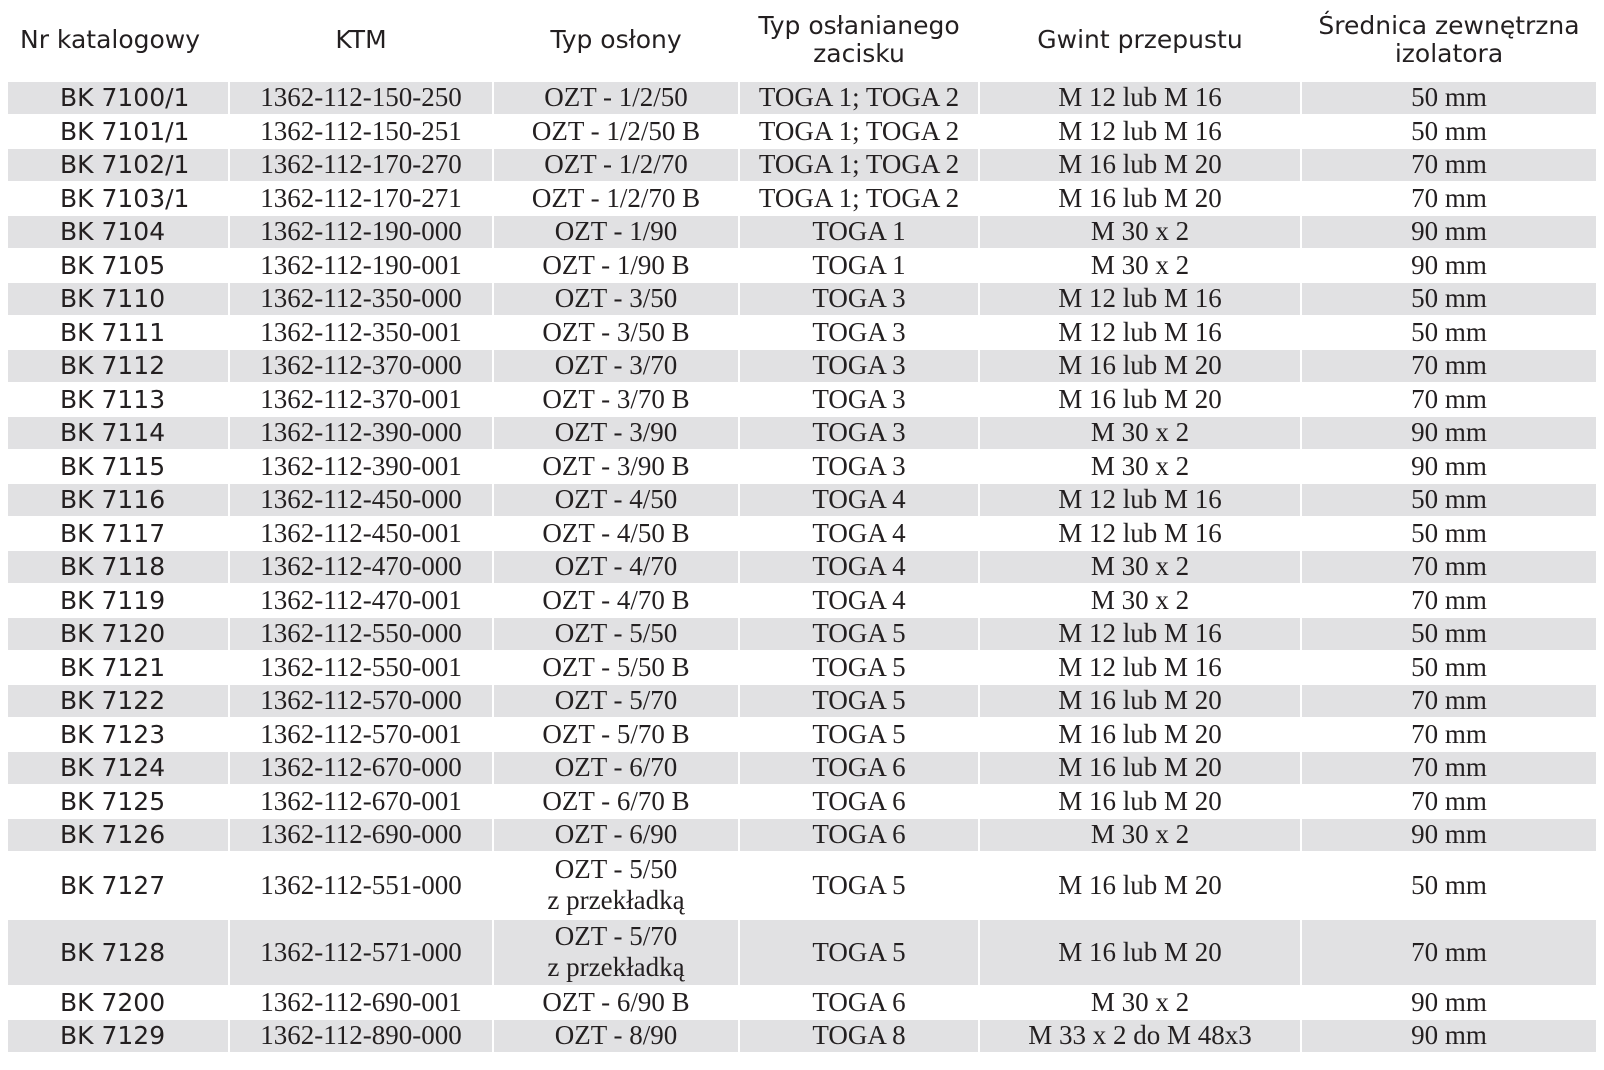  I want to click on catalog-number-cell: BK 7117, so click(113, 533).